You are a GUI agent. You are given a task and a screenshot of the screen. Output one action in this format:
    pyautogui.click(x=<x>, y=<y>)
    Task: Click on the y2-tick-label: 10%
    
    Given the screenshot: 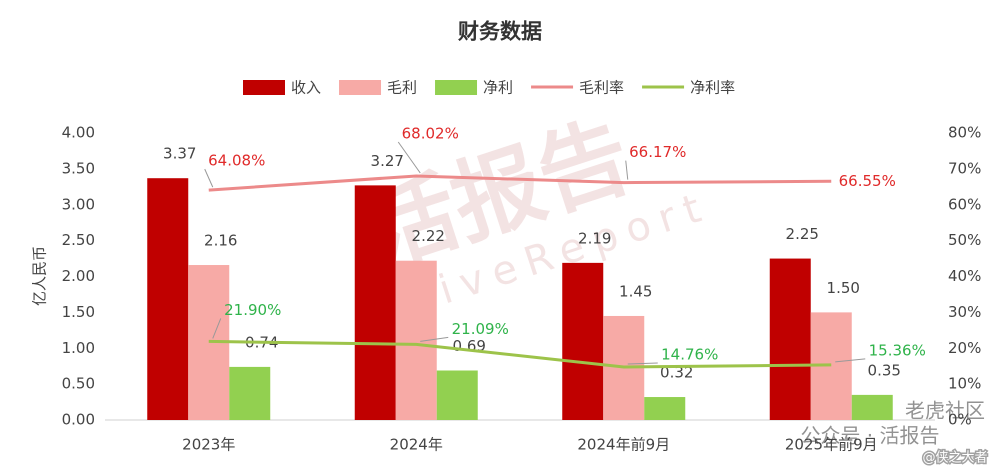 What is the action you would take?
    pyautogui.click(x=964, y=384)
    